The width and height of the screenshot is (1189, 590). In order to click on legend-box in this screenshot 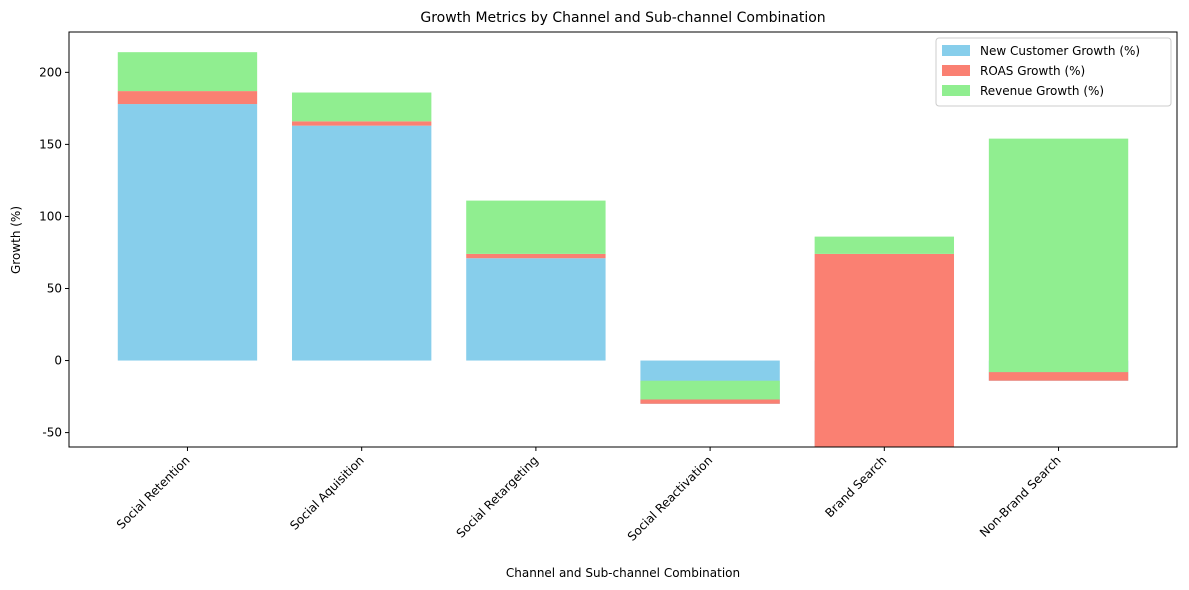, I will do `click(1053, 72)`.